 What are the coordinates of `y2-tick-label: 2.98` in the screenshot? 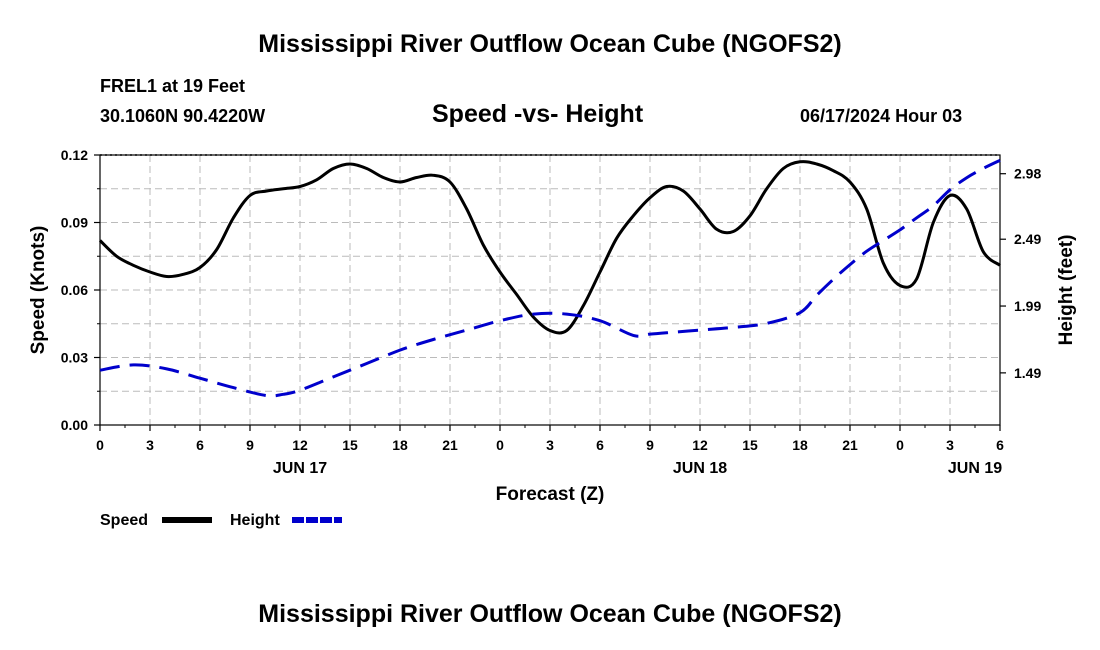 It's located at (1027, 174).